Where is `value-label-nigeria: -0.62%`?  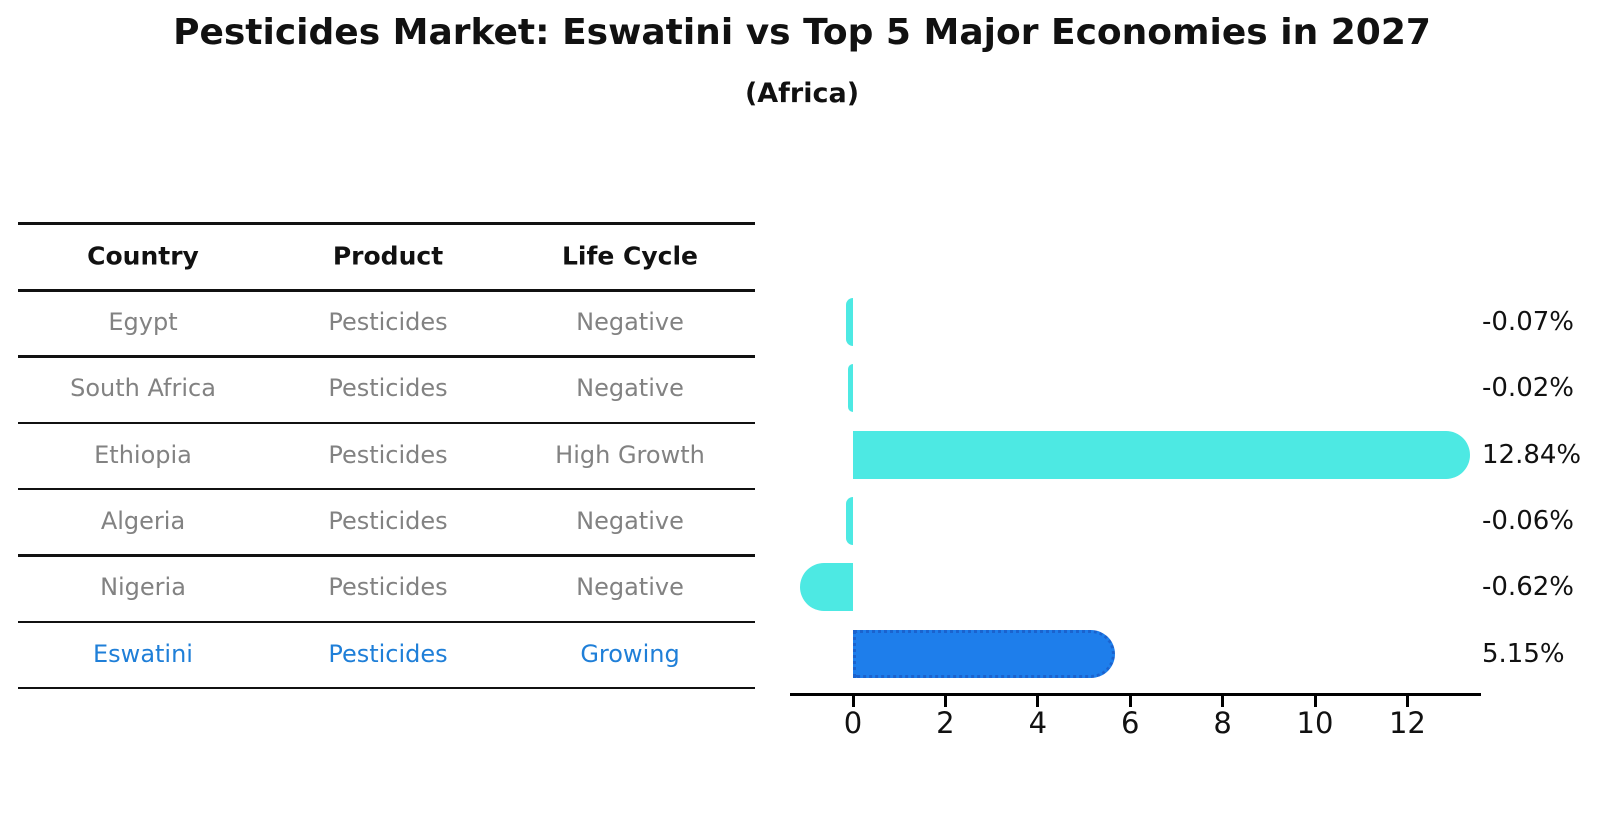 value-label-nigeria: -0.62% is located at coordinates (1528, 587).